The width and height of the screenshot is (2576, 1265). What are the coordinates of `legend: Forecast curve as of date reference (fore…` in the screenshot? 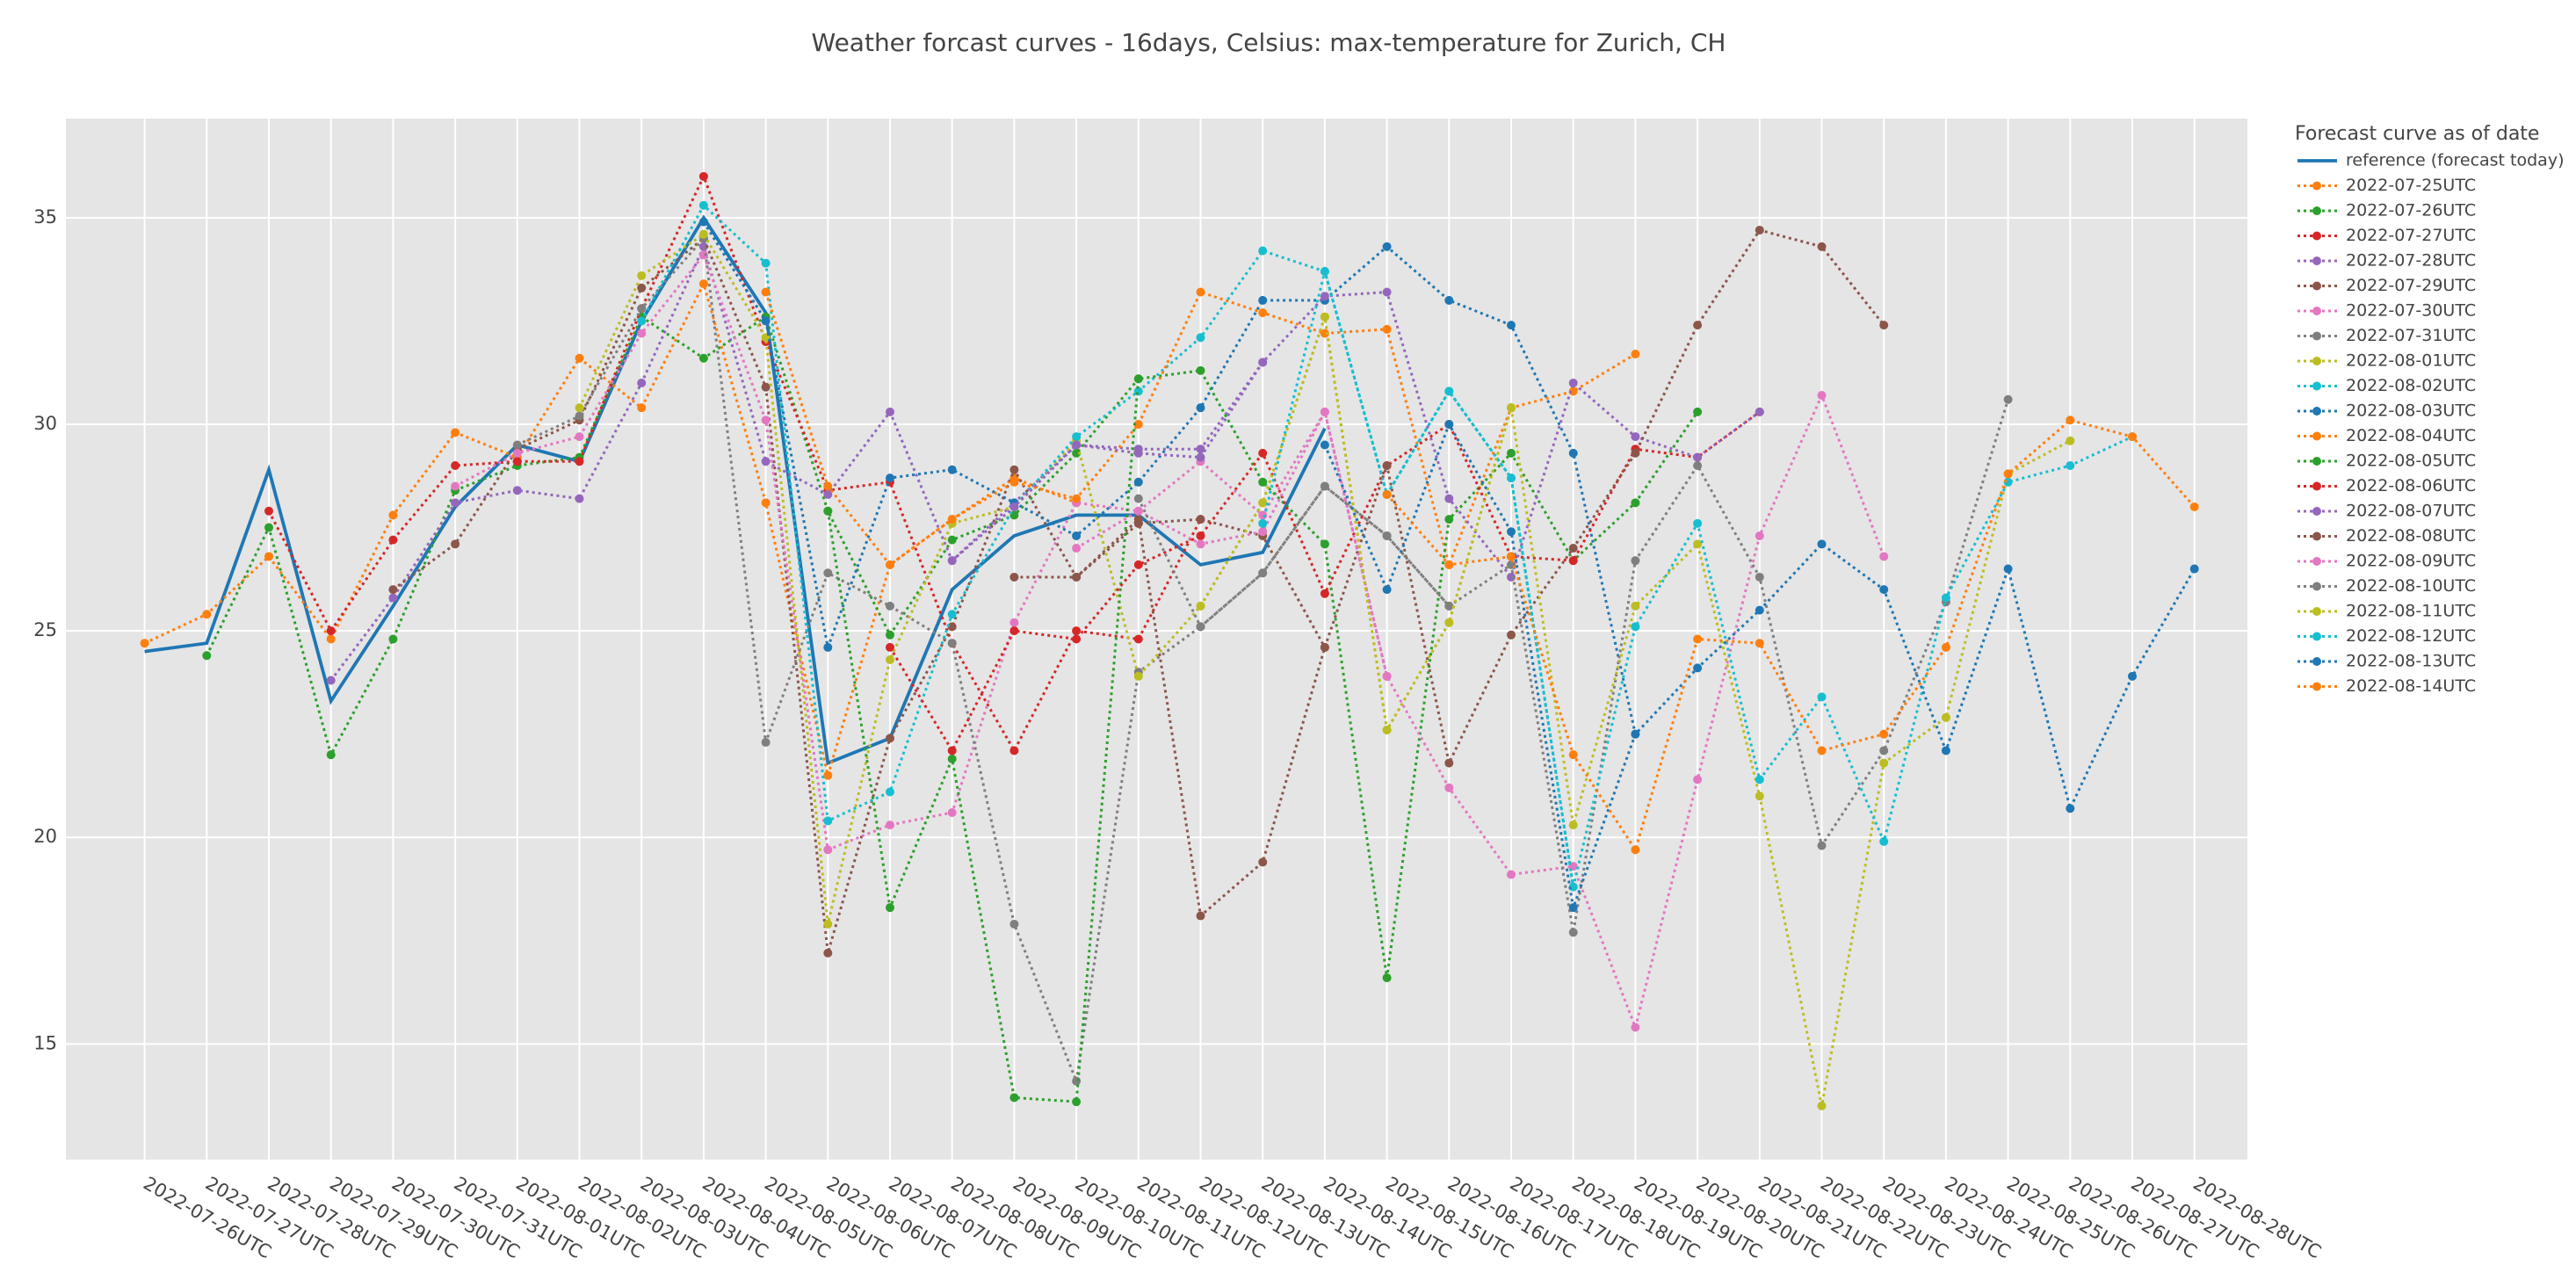 It's located at (2429, 410).